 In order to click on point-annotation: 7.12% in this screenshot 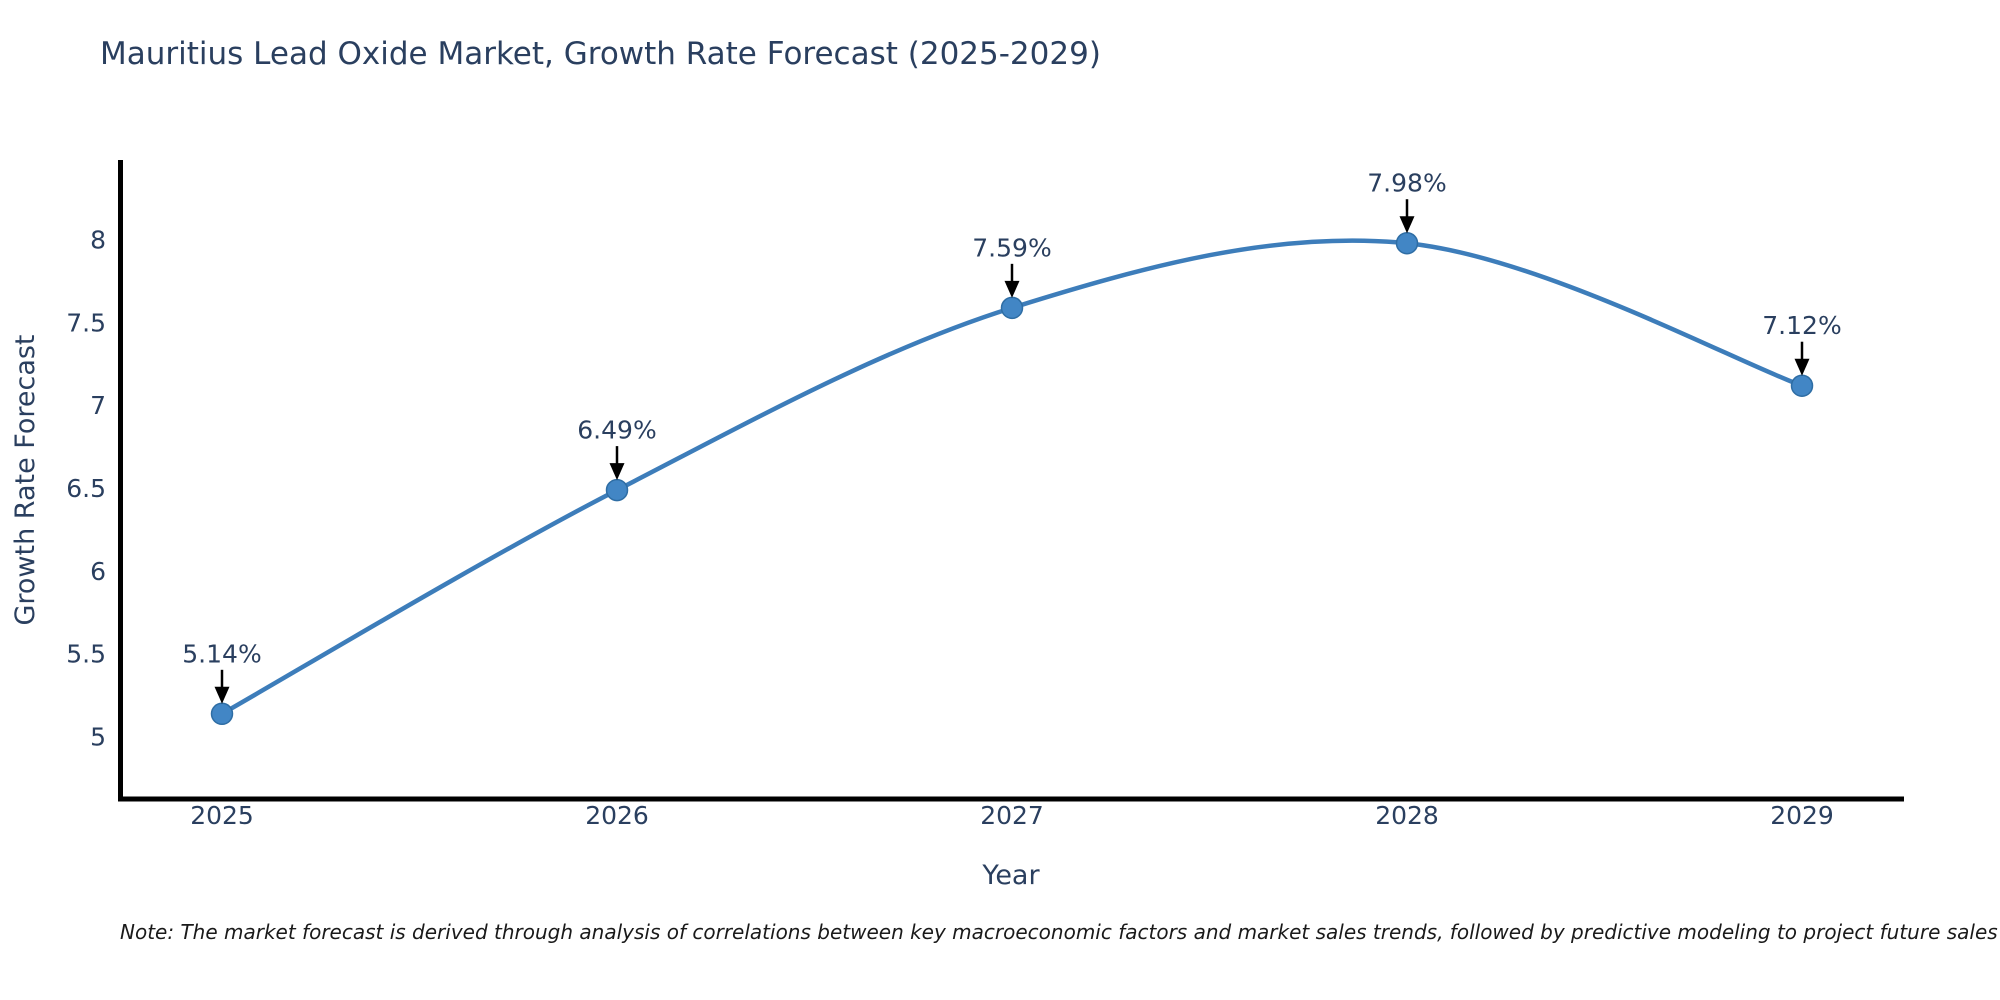, I will do `click(1802, 343)`.